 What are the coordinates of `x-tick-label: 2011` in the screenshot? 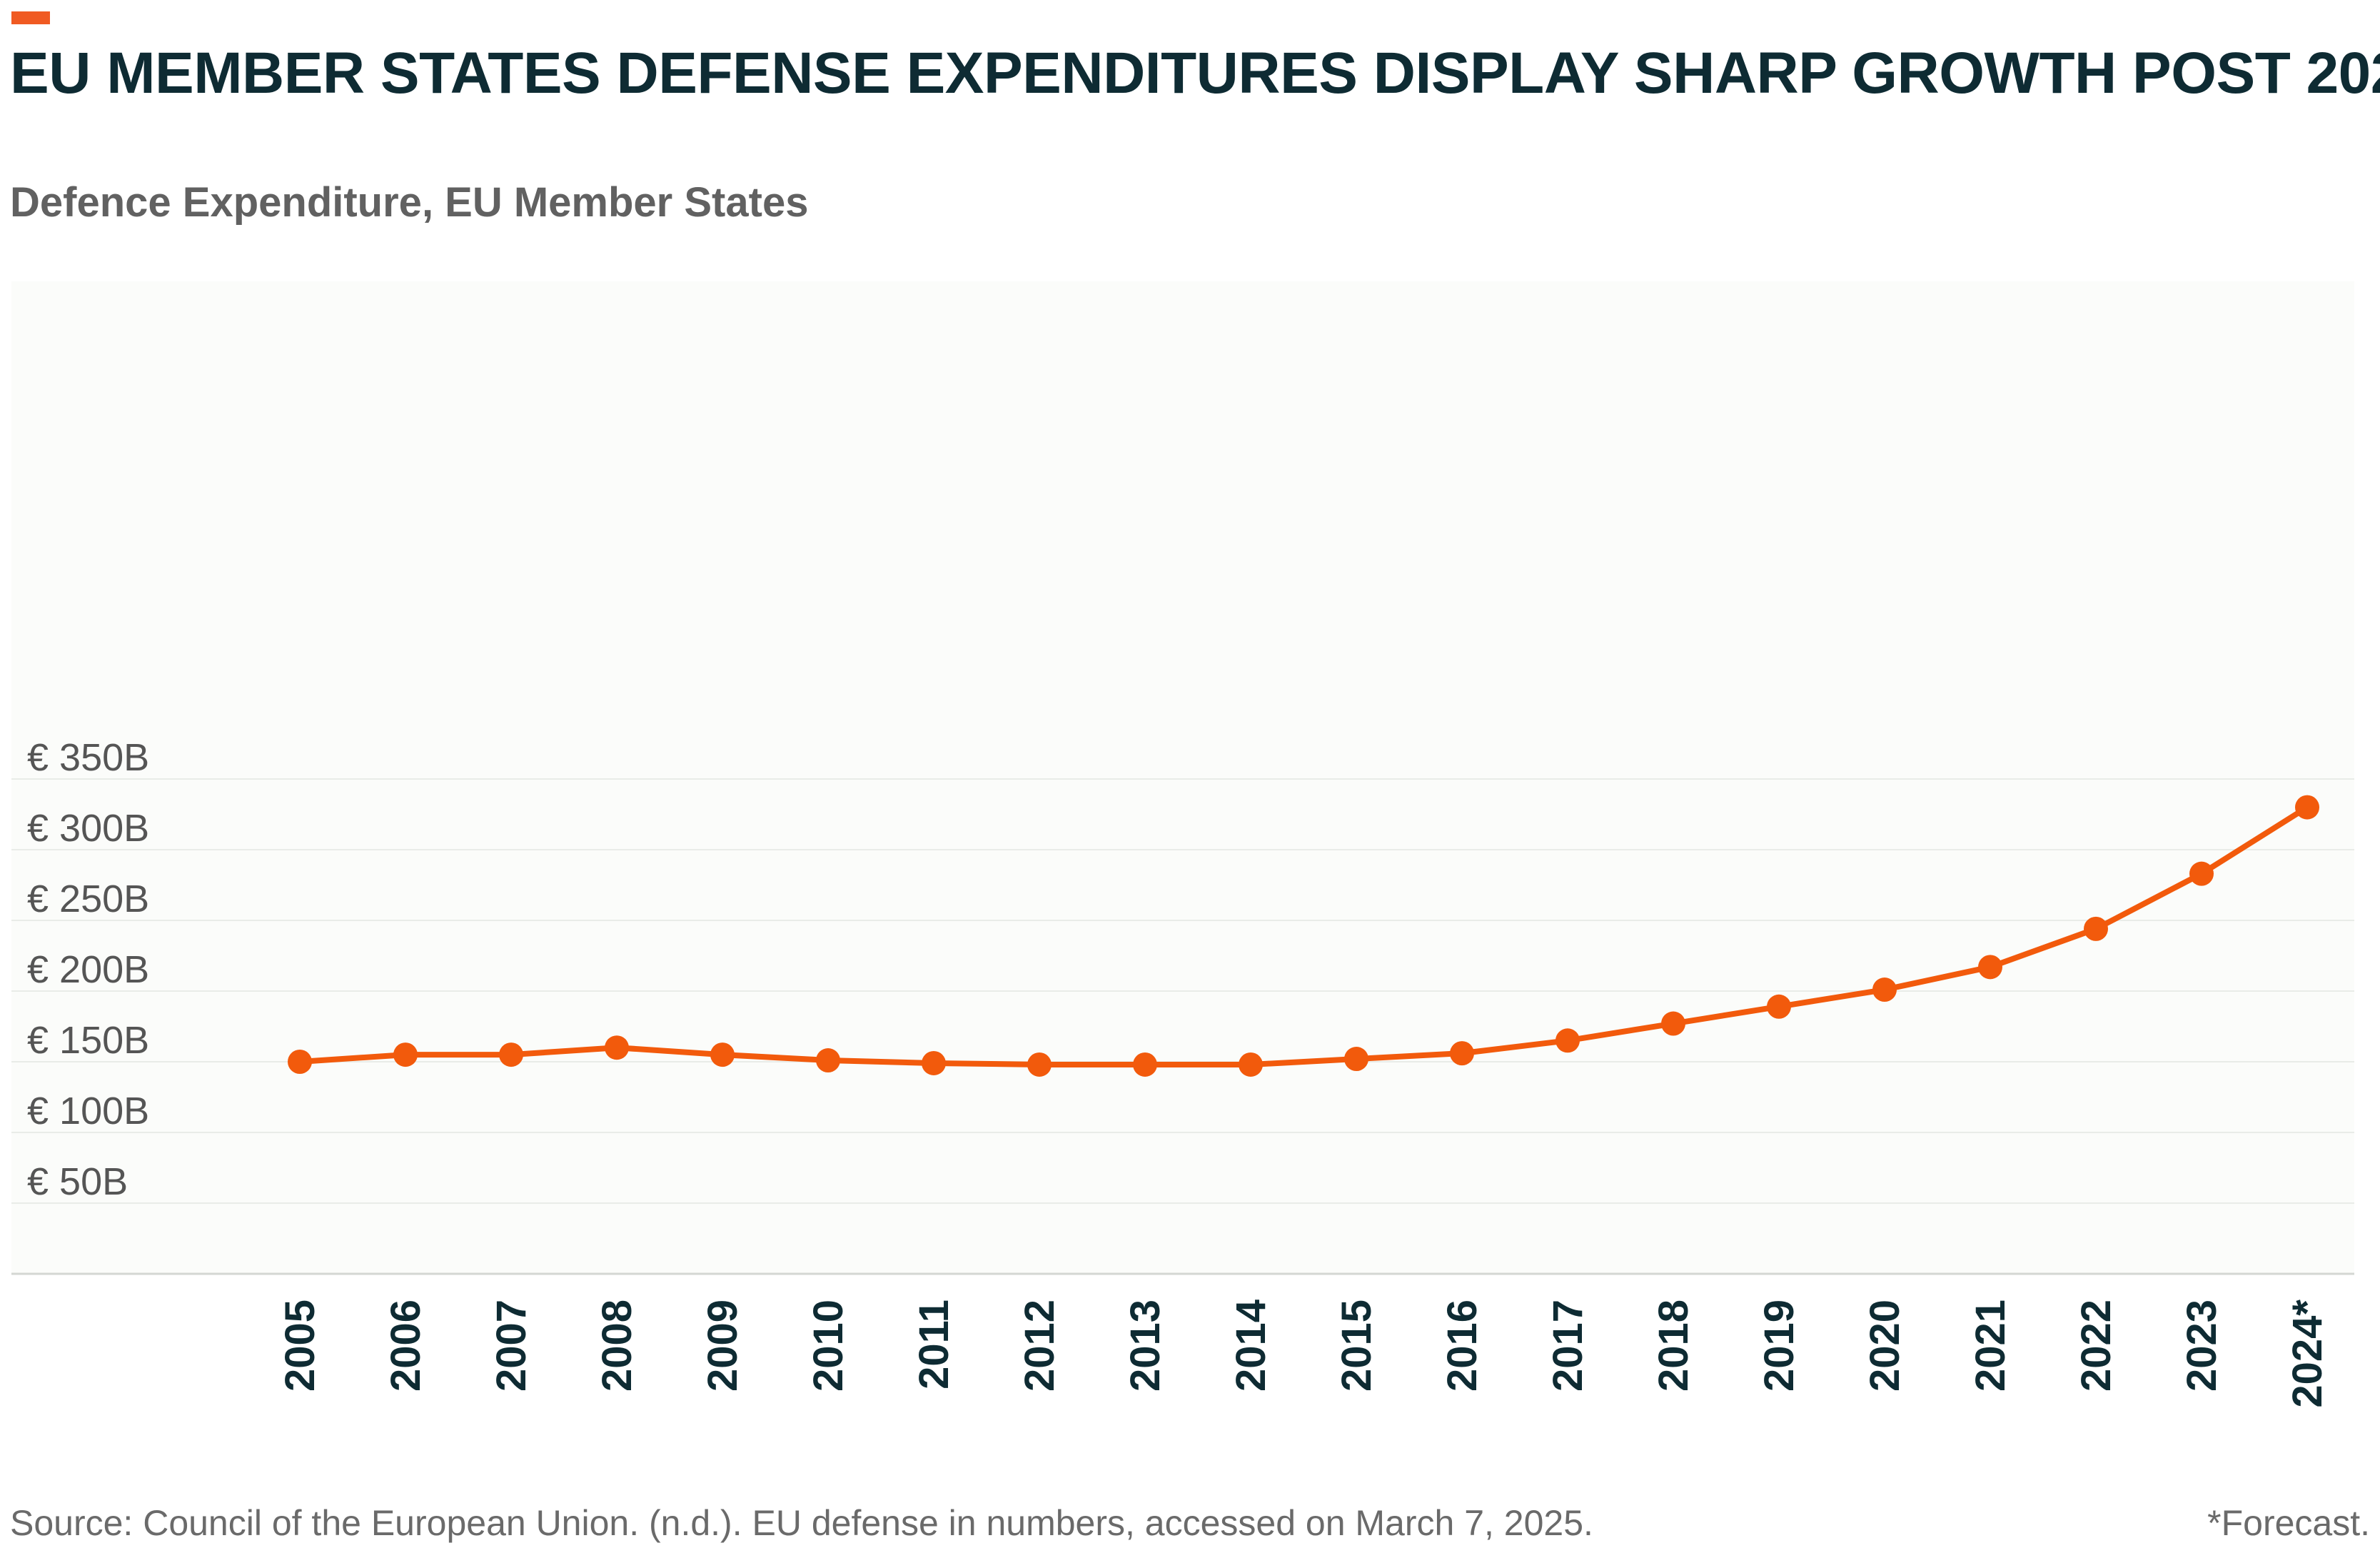 It's located at (934, 1344).